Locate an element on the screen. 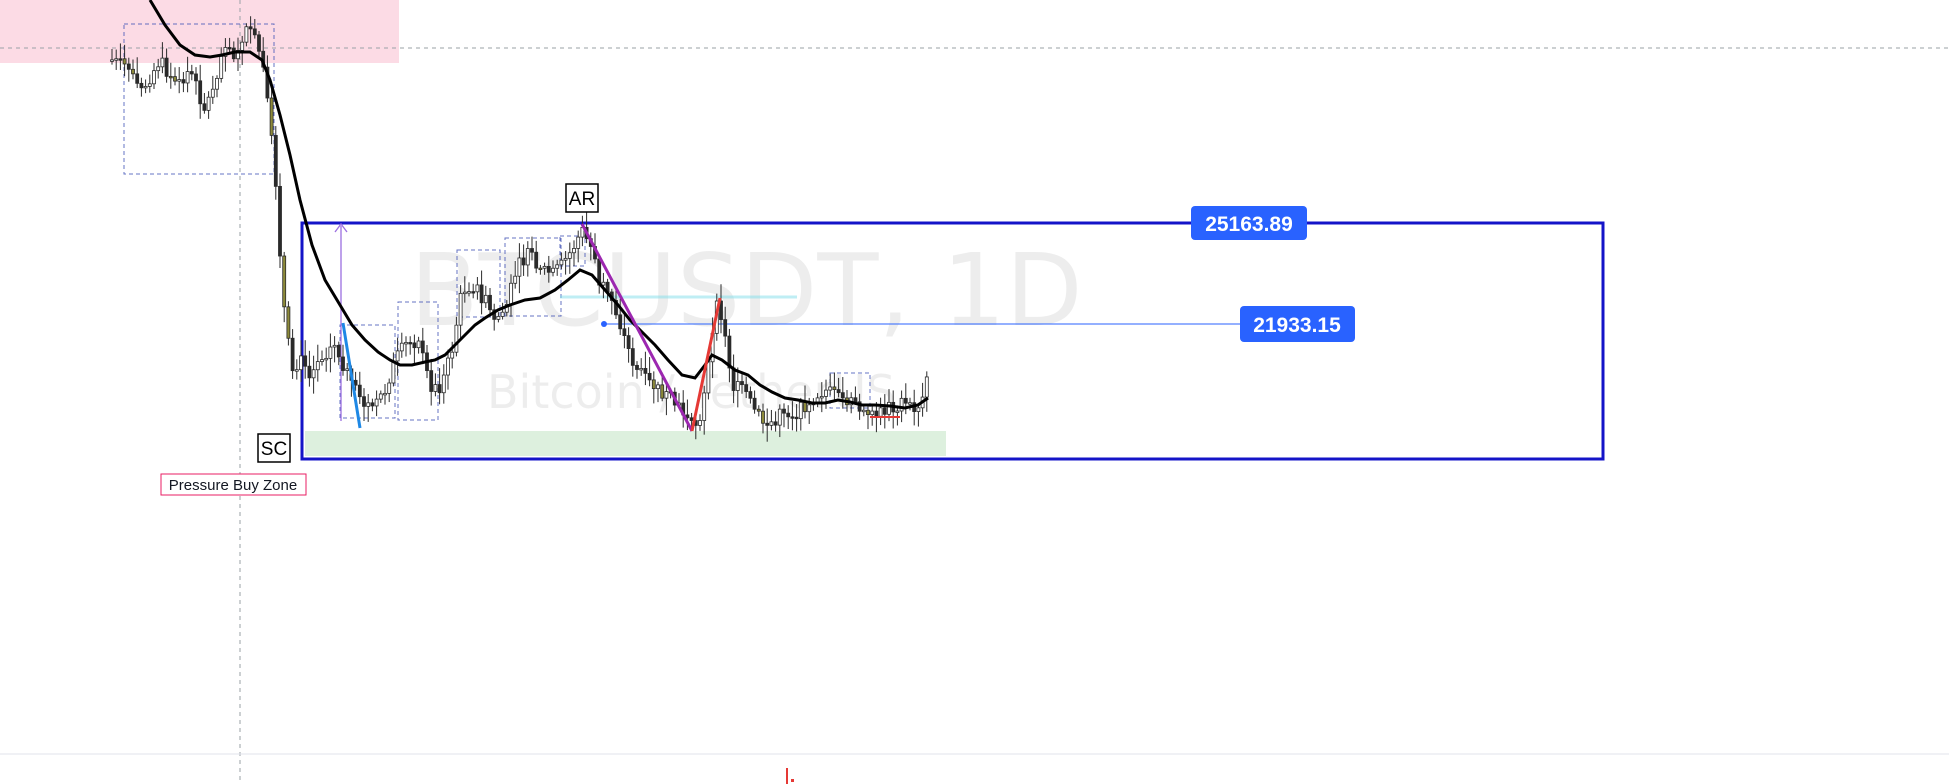  level-price-tag: 21933.15 is located at coordinates (1297, 324).